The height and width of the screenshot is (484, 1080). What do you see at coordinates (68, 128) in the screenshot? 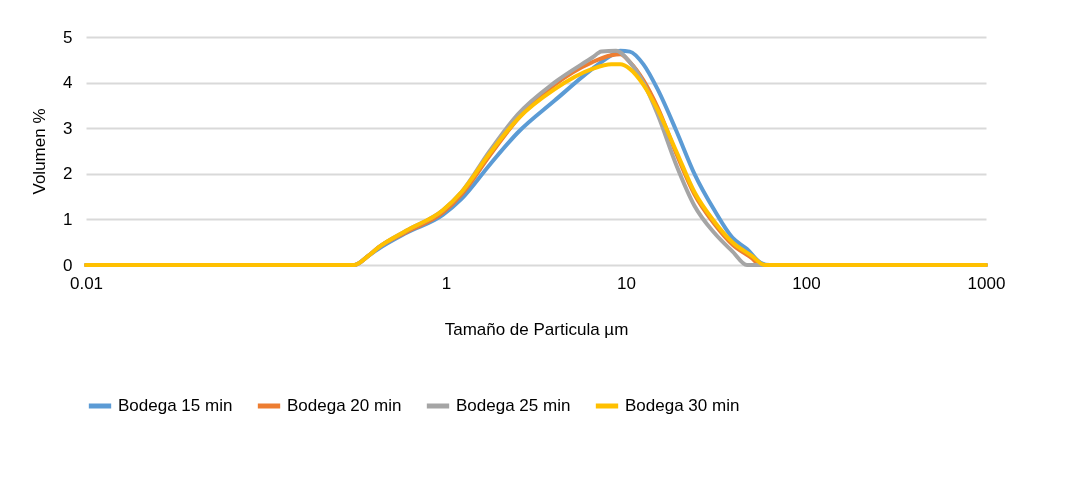
I see `y-tick-label: 3` at bounding box center [68, 128].